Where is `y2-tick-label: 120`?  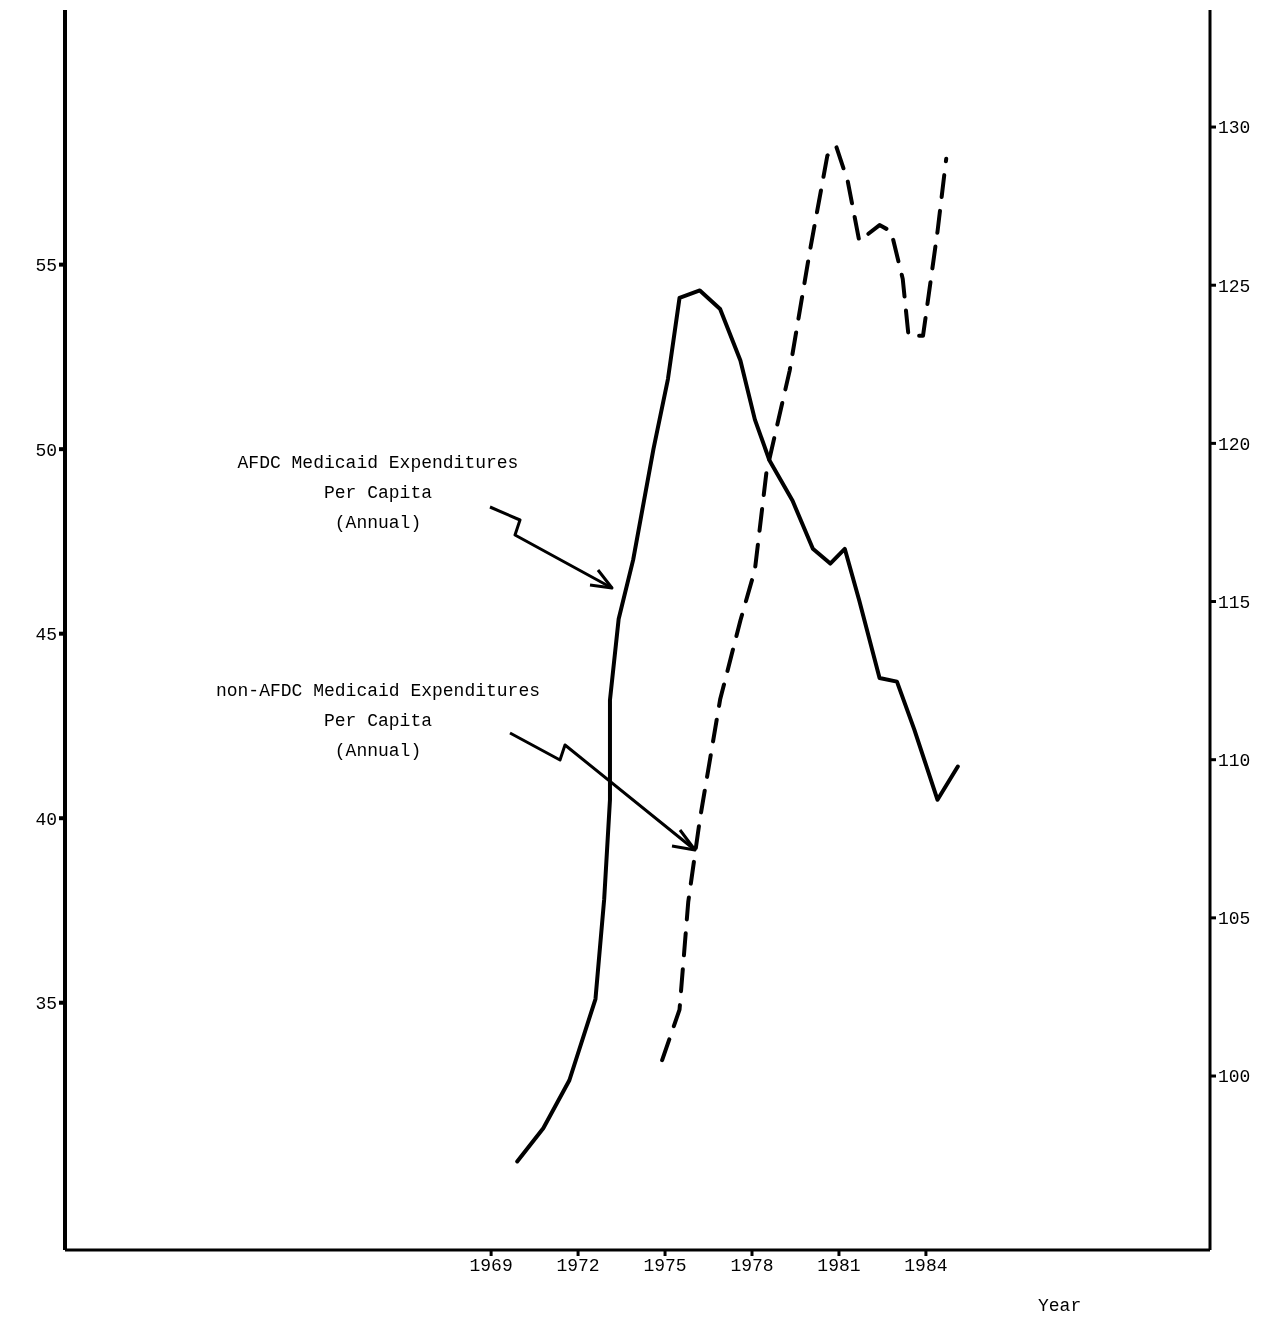
y2-tick-label: 120 is located at coordinates (1234, 444).